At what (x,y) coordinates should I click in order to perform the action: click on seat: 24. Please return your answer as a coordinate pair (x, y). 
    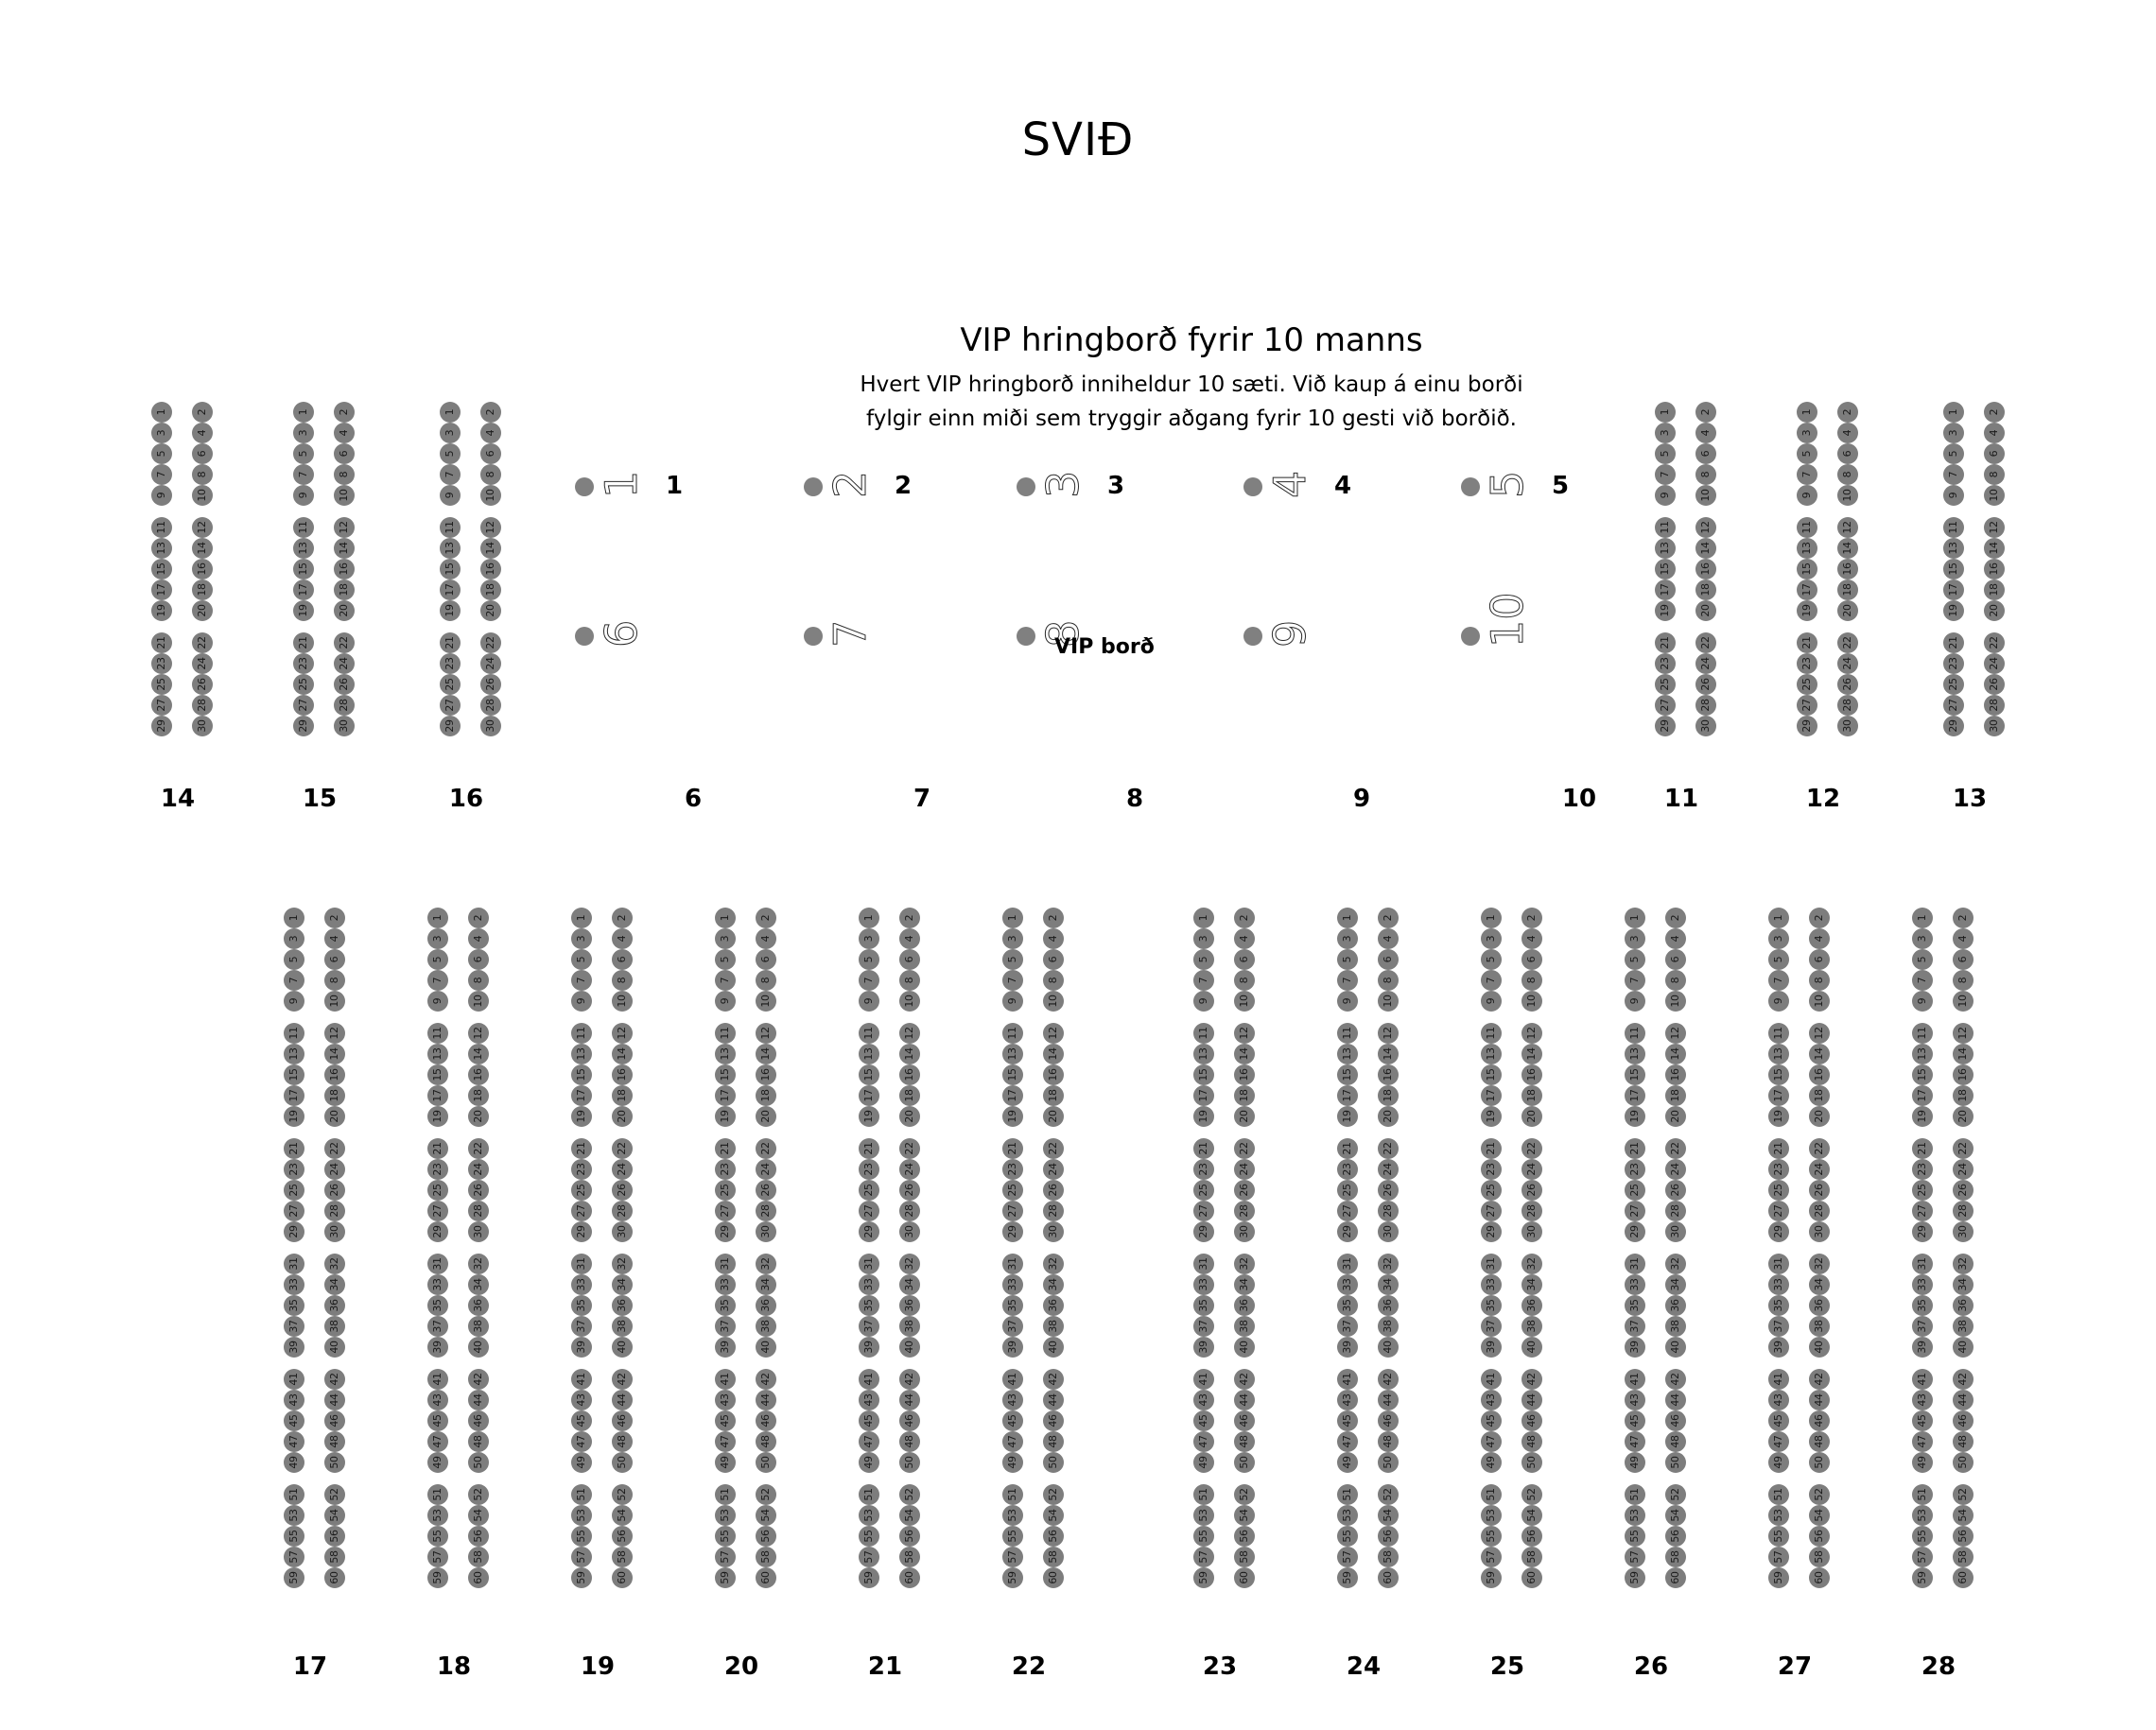
    Looking at the image, I should click on (335, 1169).